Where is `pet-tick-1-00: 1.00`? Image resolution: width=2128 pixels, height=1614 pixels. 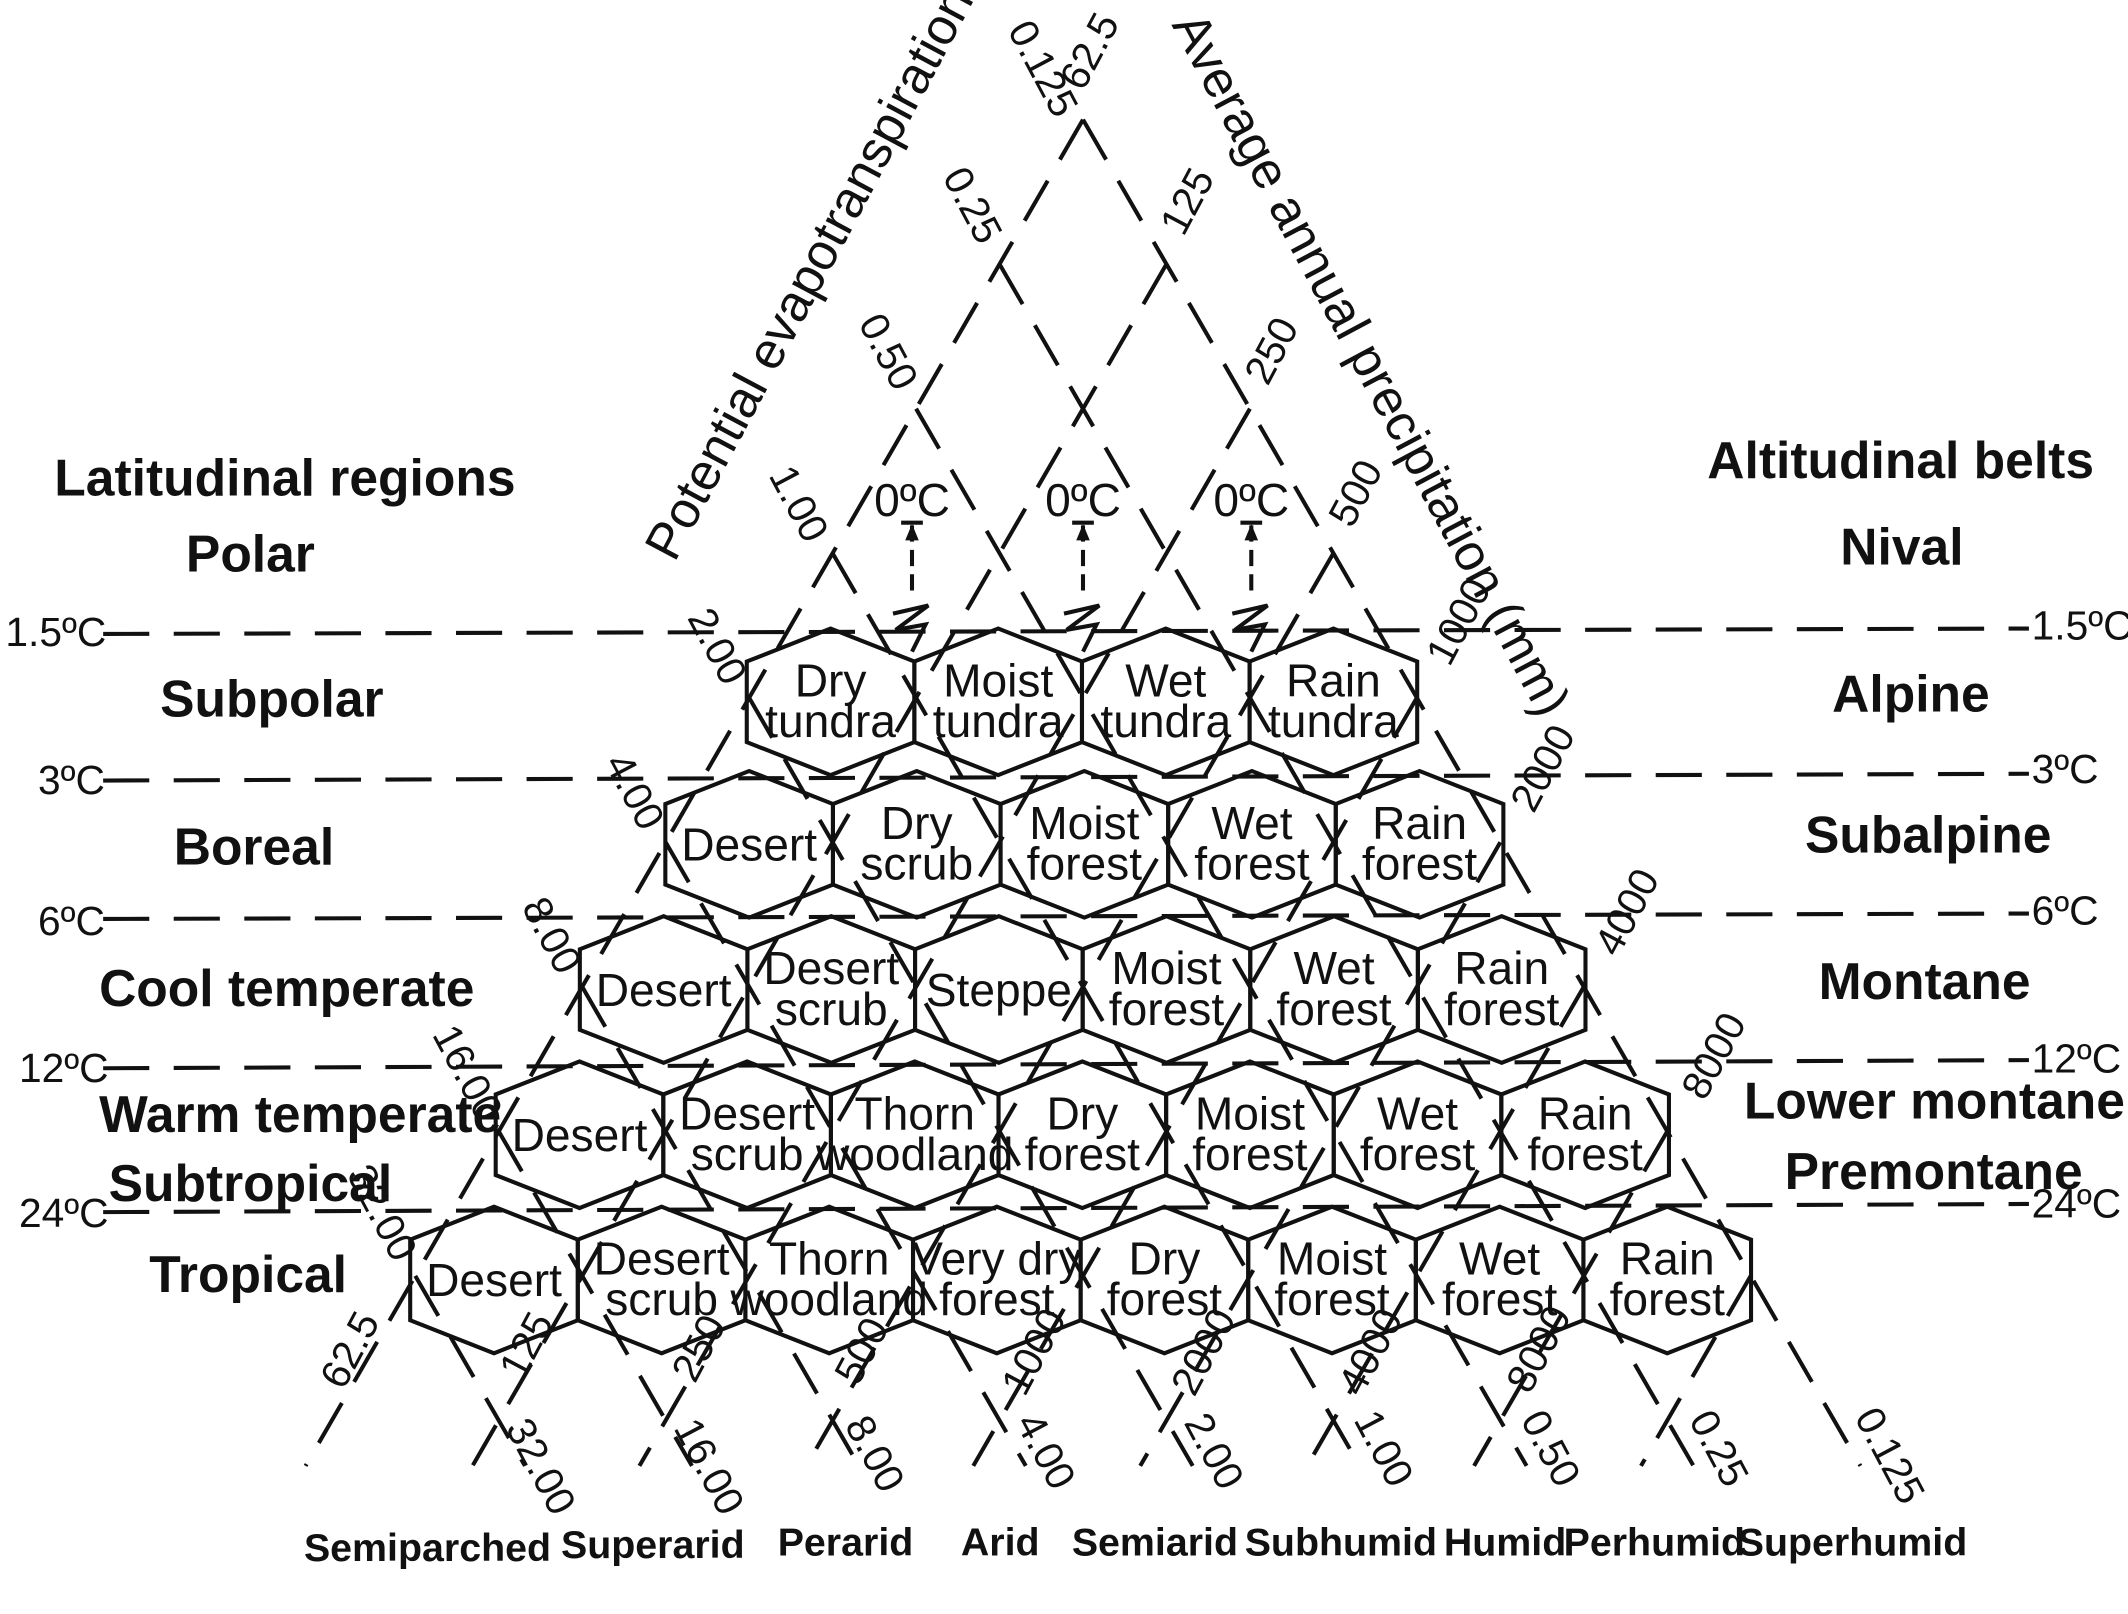 pet-tick-1-00: 1.00 is located at coordinates (799, 504).